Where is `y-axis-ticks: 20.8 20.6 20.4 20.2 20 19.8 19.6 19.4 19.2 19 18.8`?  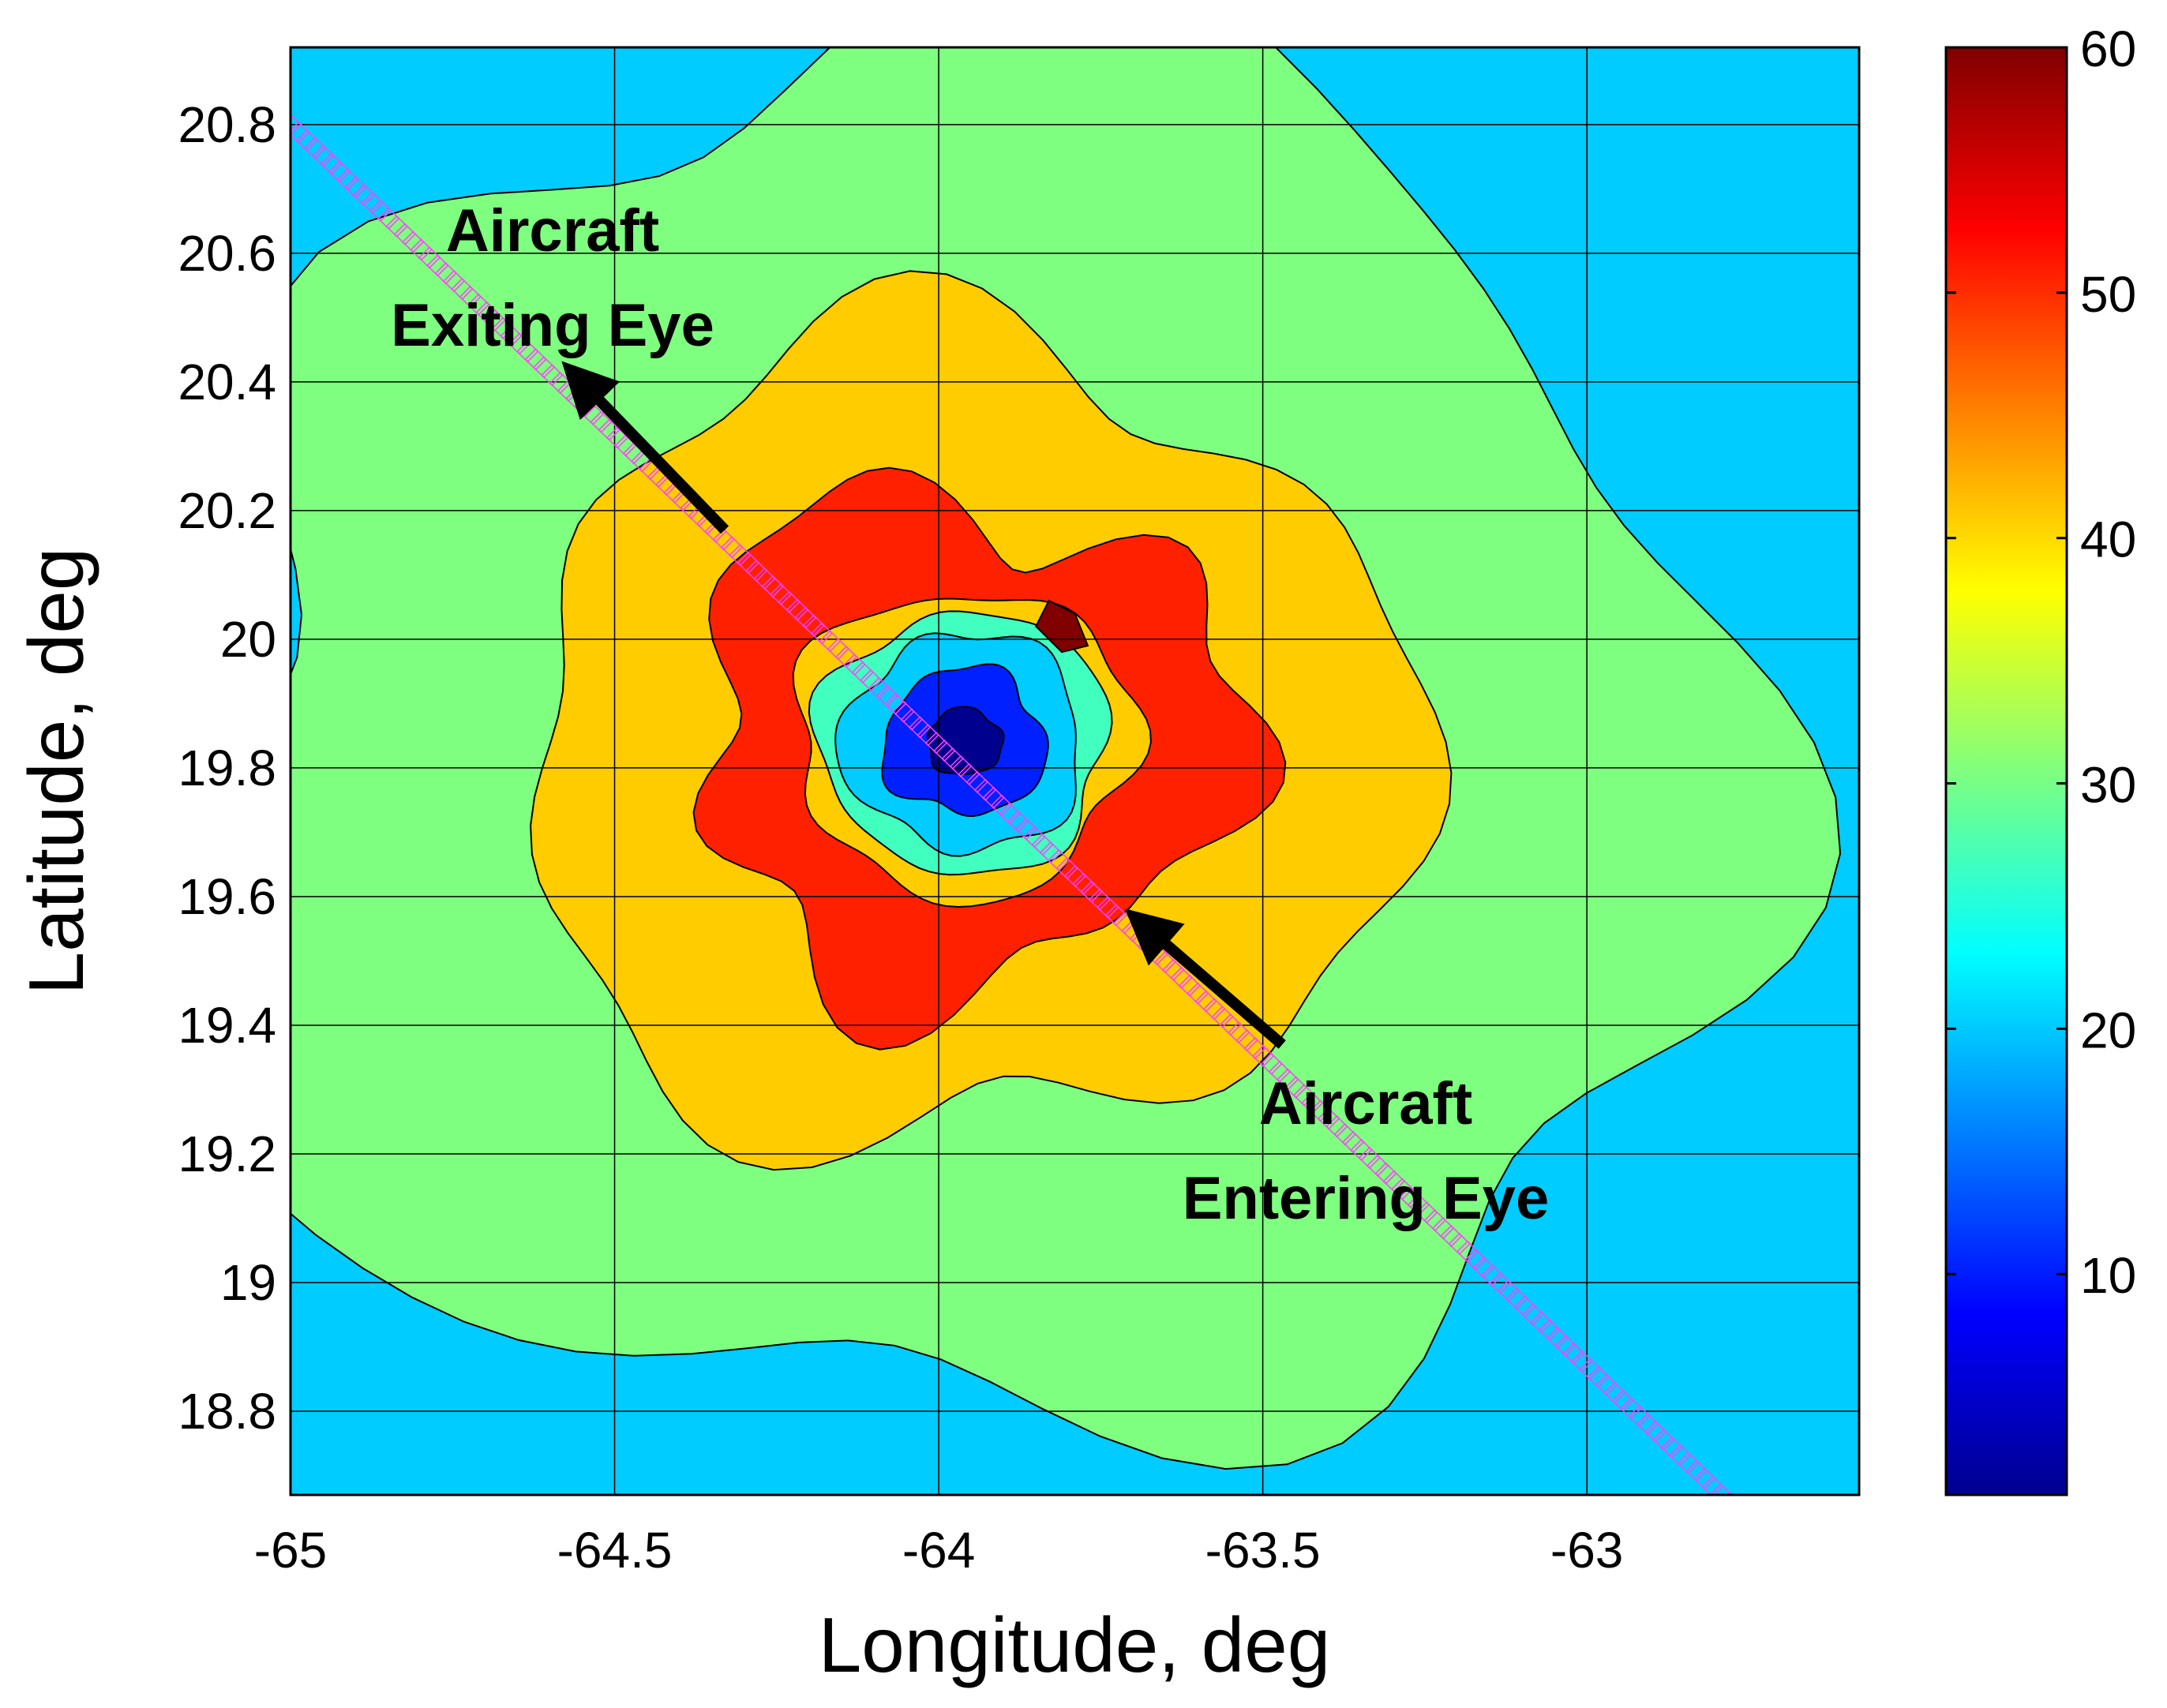
y-axis-ticks: 20.8 20.6 20.4 20.2 20 19.8 19.6 19.4 19.2 19 18.8 is located at coordinates (227, 768).